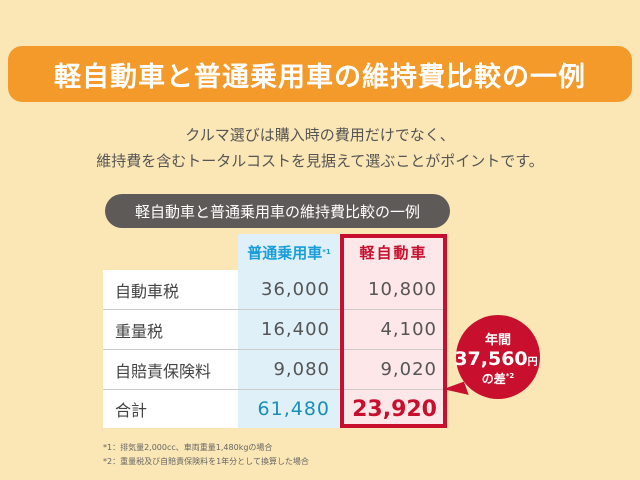  Describe the element at coordinates (493, 379) in the screenshot. I see `bubble-line3: の差` at that location.